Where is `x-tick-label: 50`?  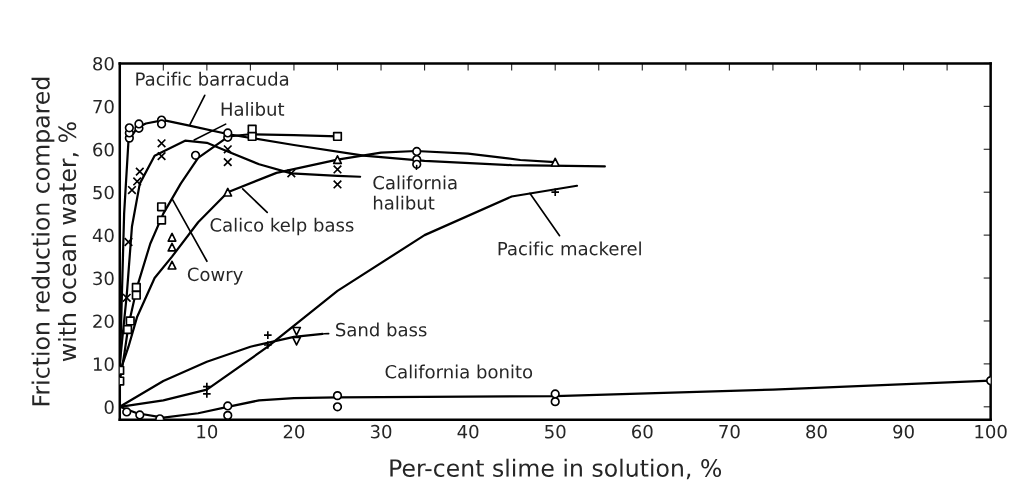
x-tick-label: 50 is located at coordinates (555, 431).